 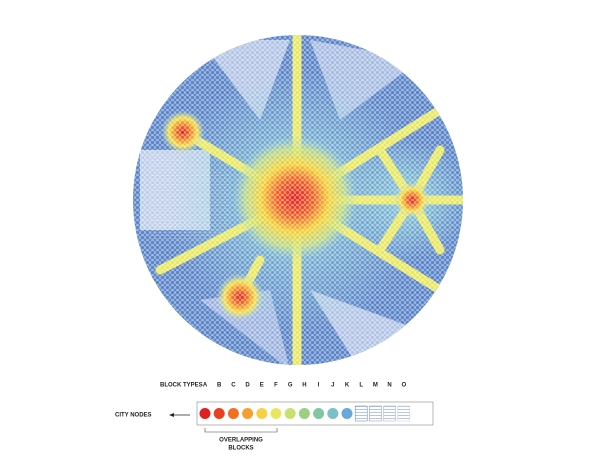 I want to click on legend-title: BLOCK TYPES, so click(x=181, y=386).